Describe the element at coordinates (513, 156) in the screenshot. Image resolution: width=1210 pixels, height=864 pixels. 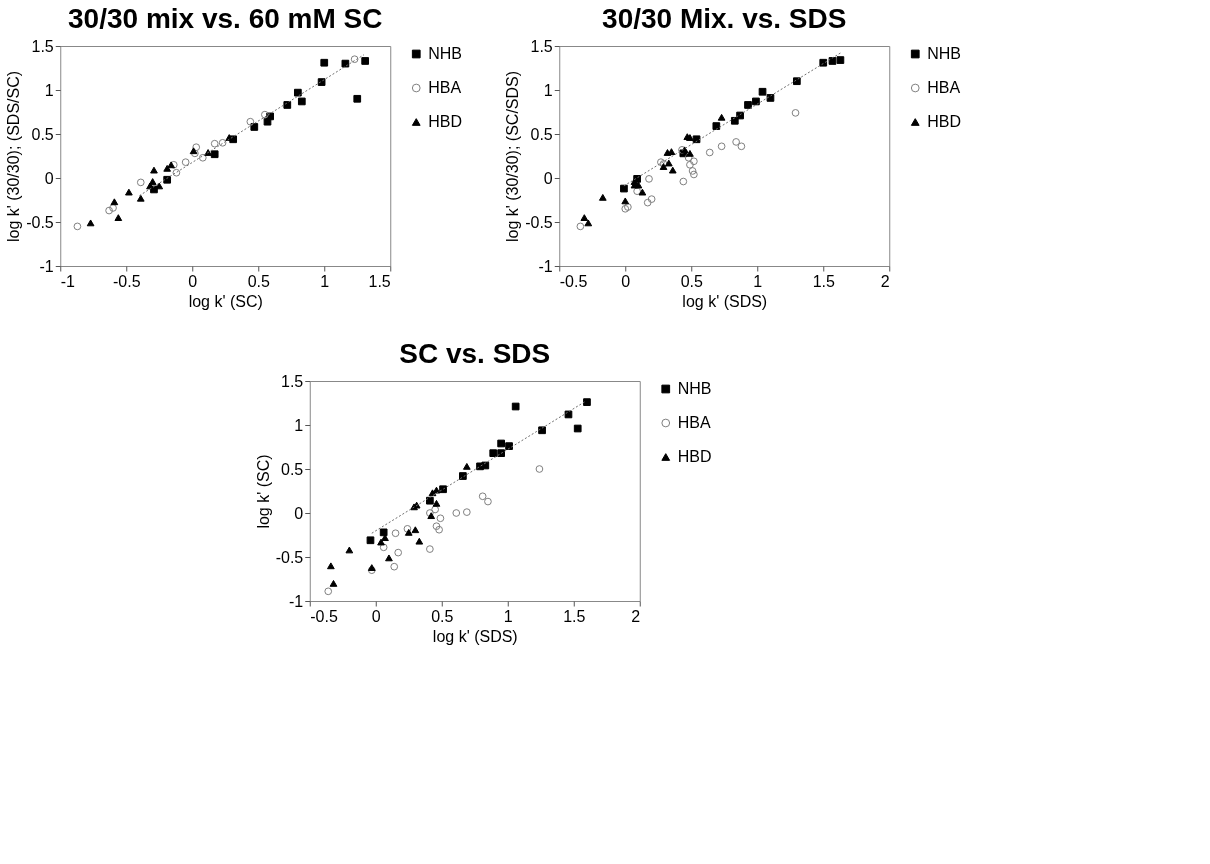
I see `y-axis-title: log k' (30/30); (SC/SDS)` at that location.